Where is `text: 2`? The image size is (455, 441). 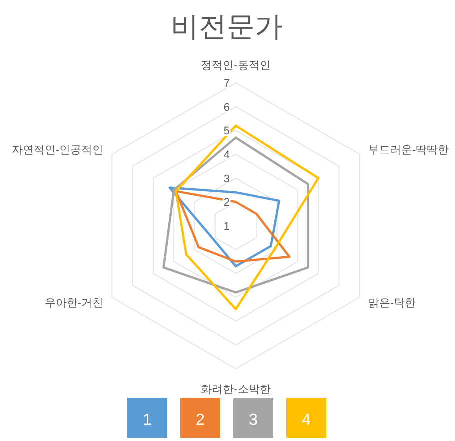 text: 2 is located at coordinates (201, 420).